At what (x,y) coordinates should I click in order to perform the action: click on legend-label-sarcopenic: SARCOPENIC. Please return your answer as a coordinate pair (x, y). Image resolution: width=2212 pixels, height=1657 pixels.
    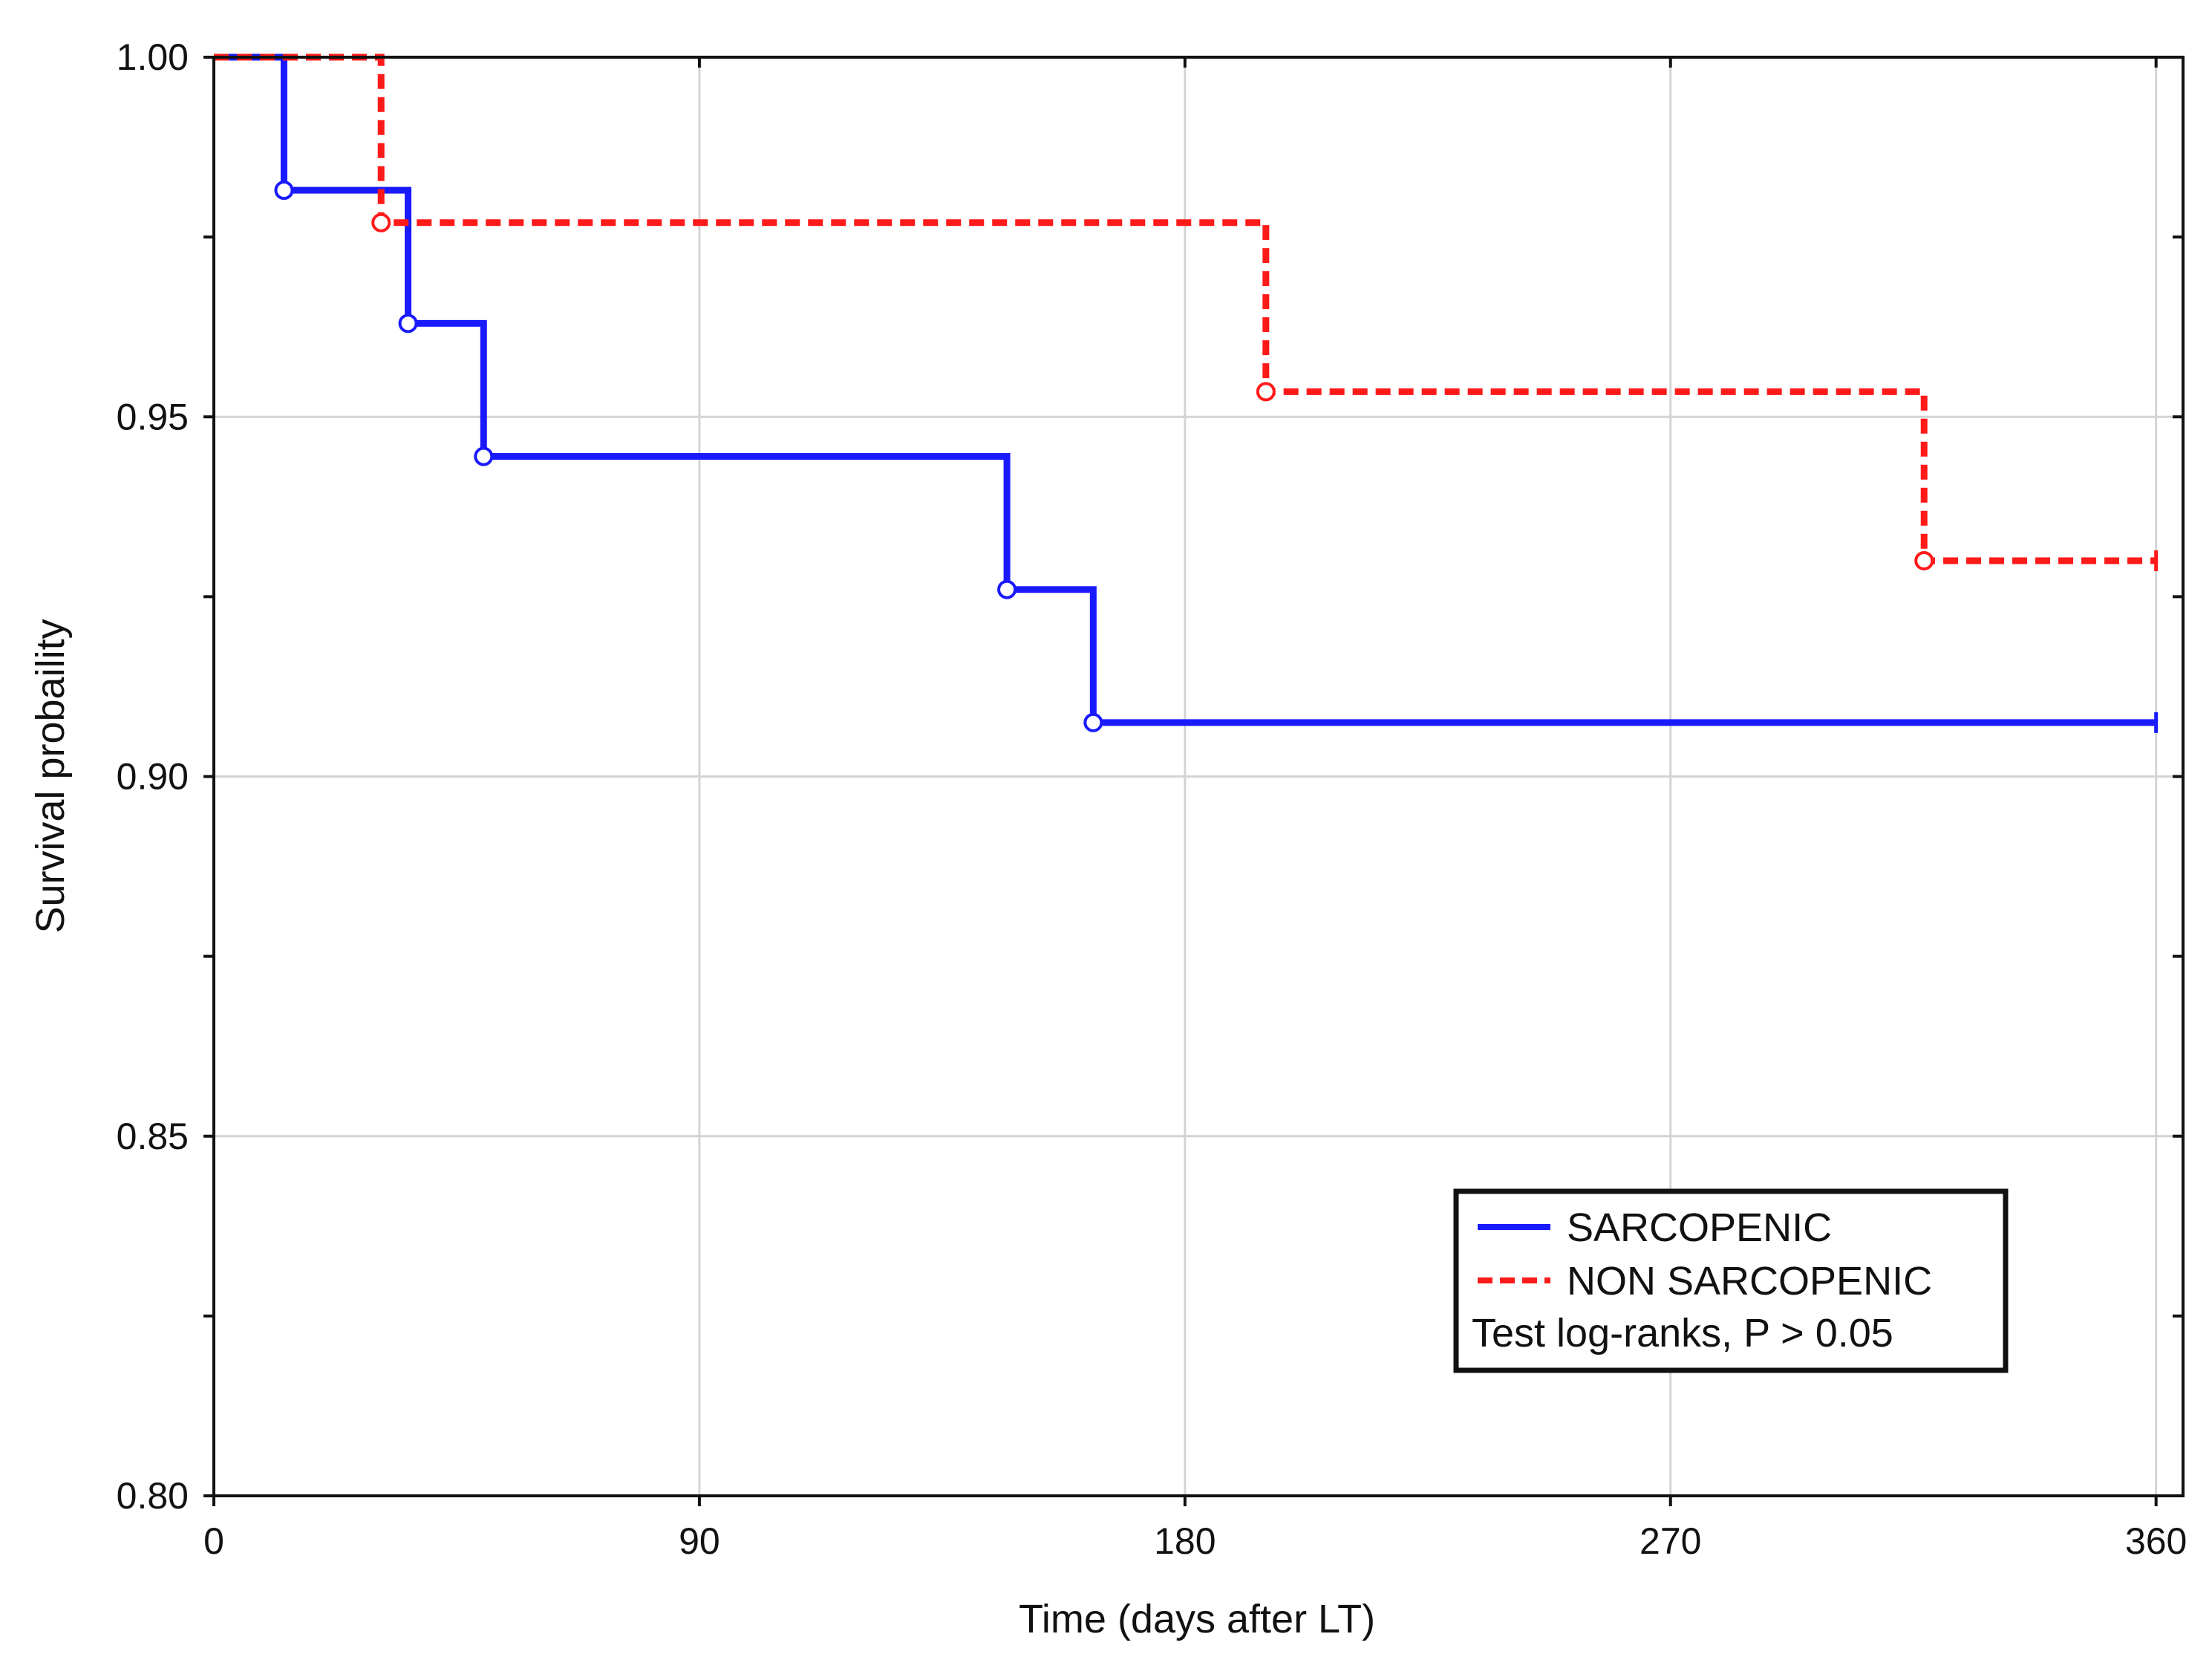
    Looking at the image, I should click on (1700, 1227).